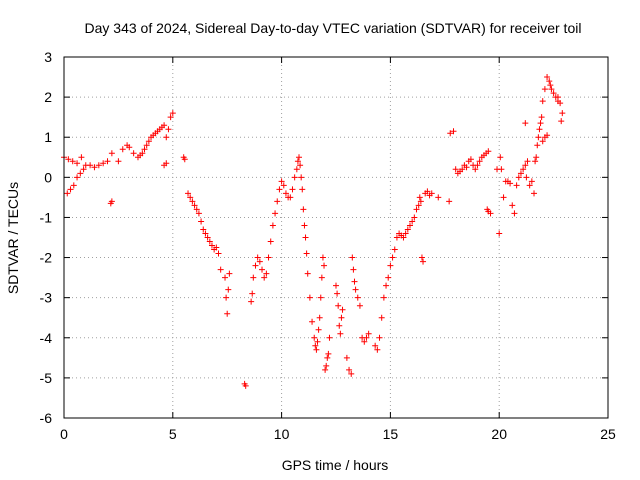 This screenshot has width=640, height=480. Describe the element at coordinates (48, 177) in the screenshot. I see `y-tick-label: 0` at that location.